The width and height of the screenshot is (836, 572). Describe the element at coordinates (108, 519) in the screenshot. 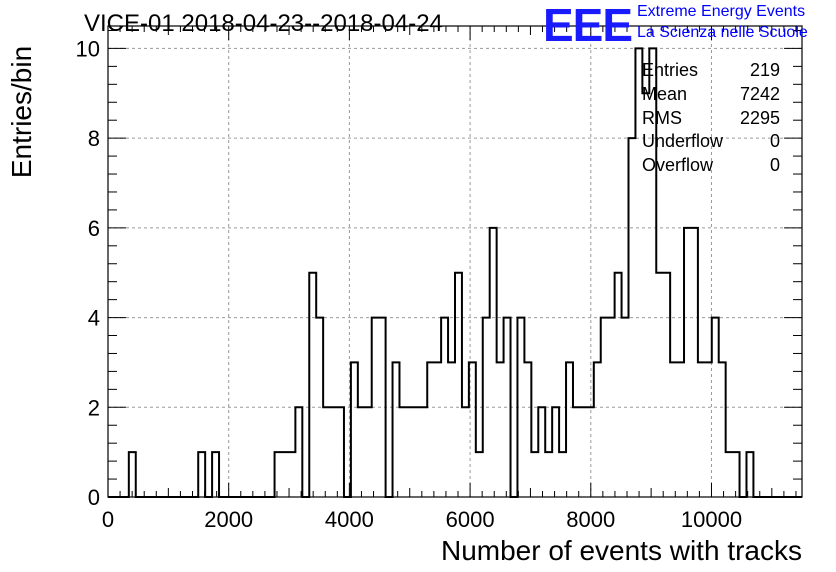

I see `x-tick-label: 0` at that location.